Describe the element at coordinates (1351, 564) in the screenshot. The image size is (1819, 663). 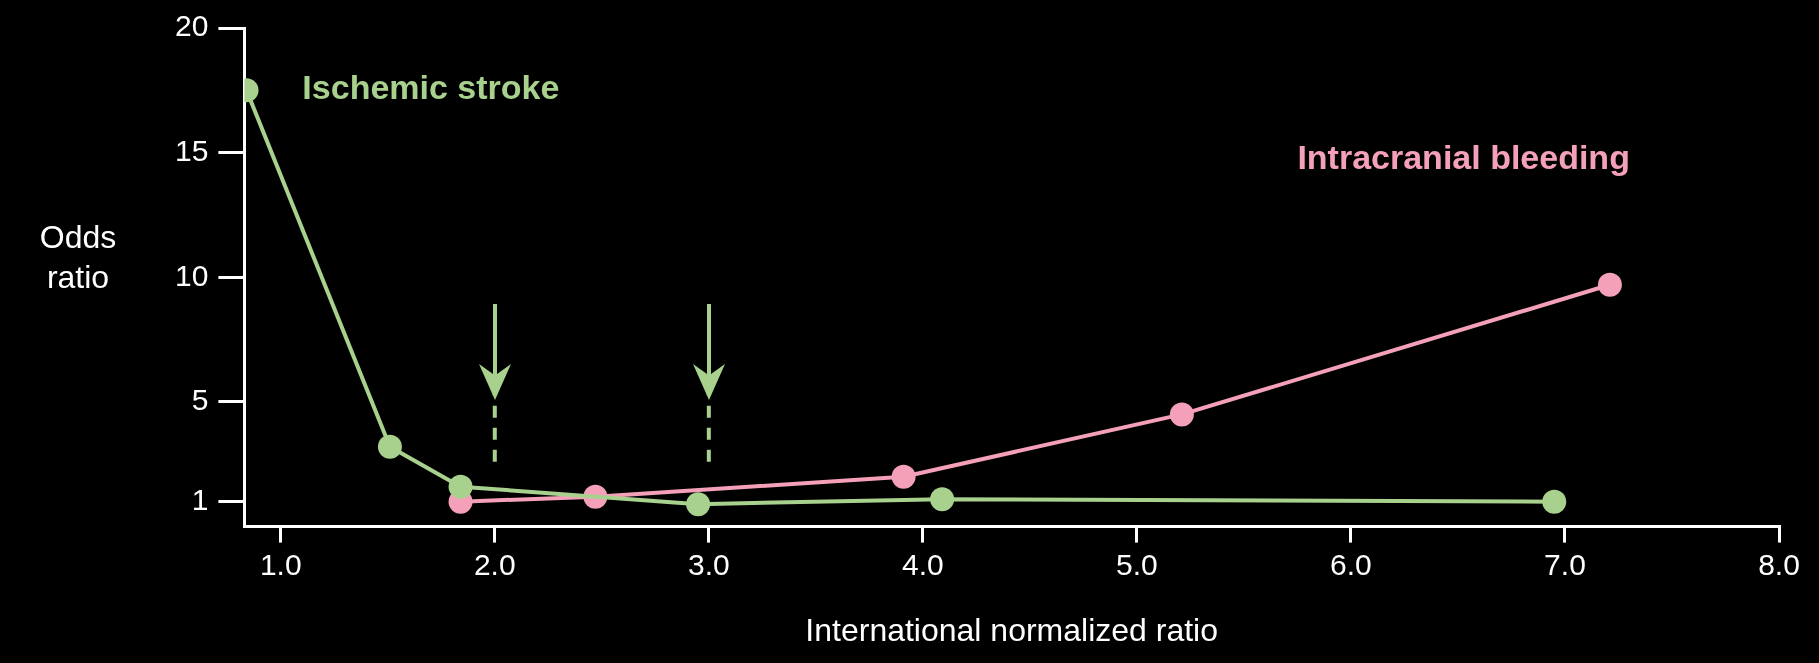
I see `x-tick-label: 6.0` at that location.